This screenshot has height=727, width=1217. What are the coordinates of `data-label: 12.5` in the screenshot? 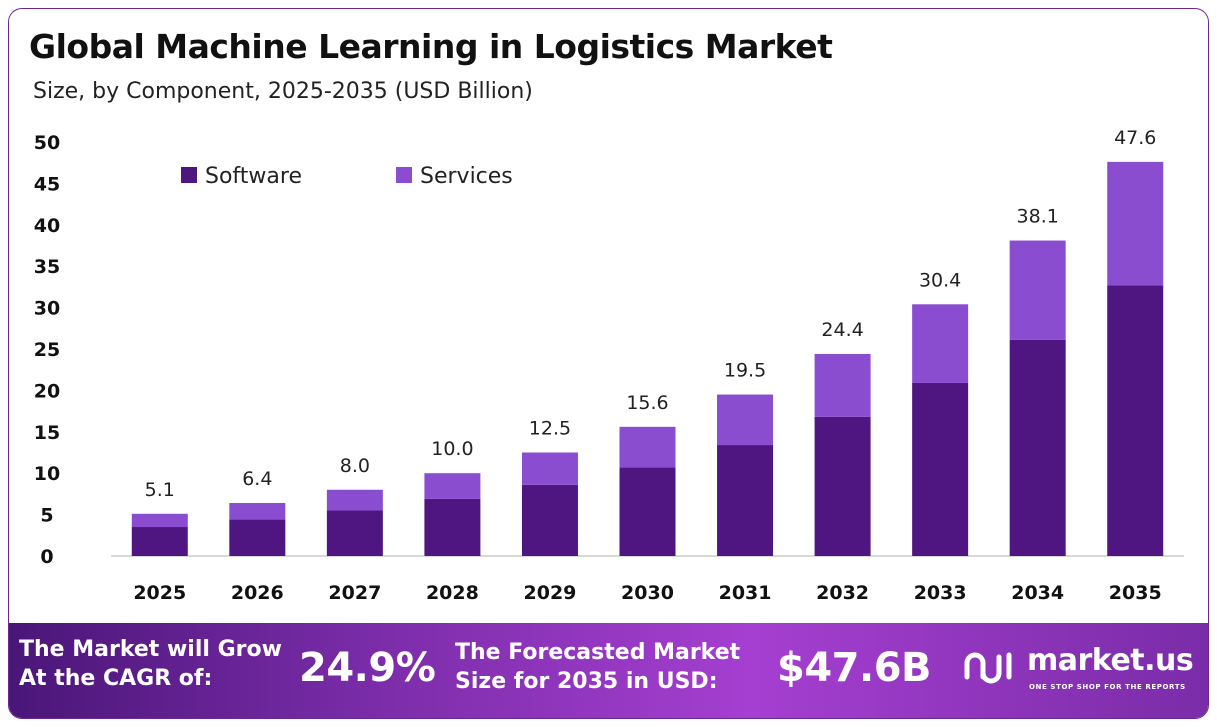 It's located at (550, 429).